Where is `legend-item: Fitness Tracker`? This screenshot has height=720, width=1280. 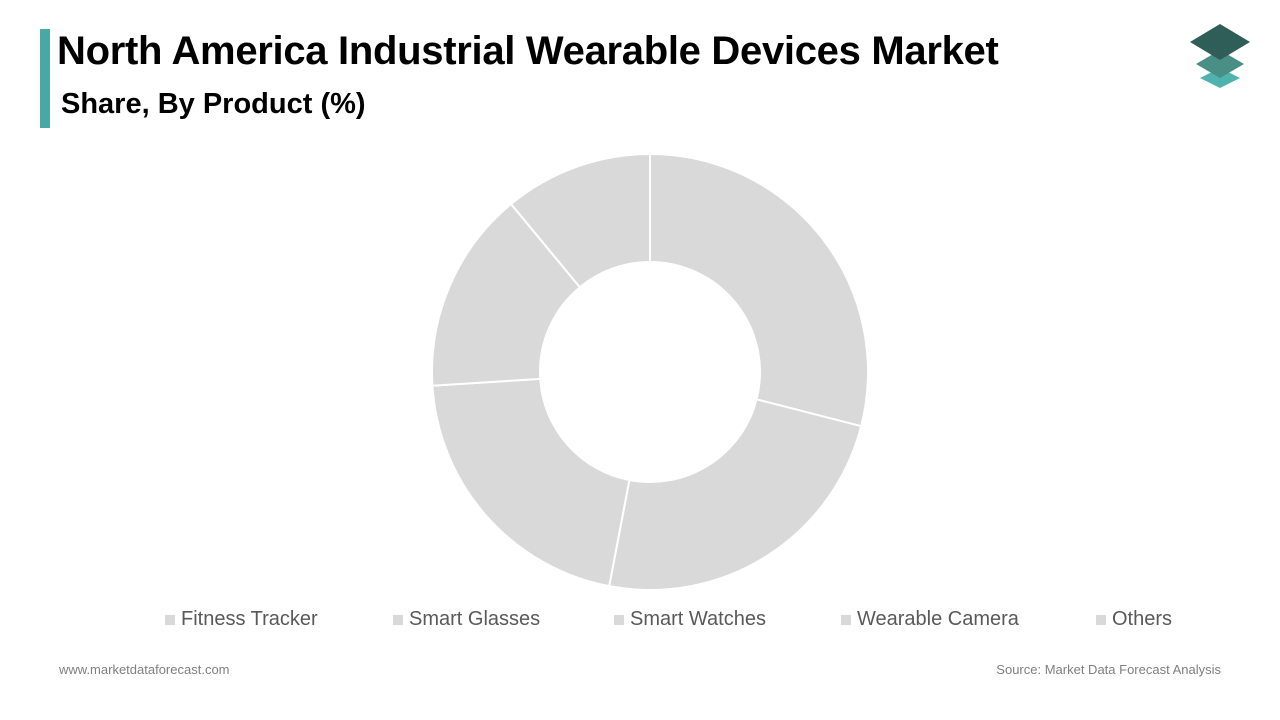
legend-item: Fitness Tracker is located at coordinates (241, 619).